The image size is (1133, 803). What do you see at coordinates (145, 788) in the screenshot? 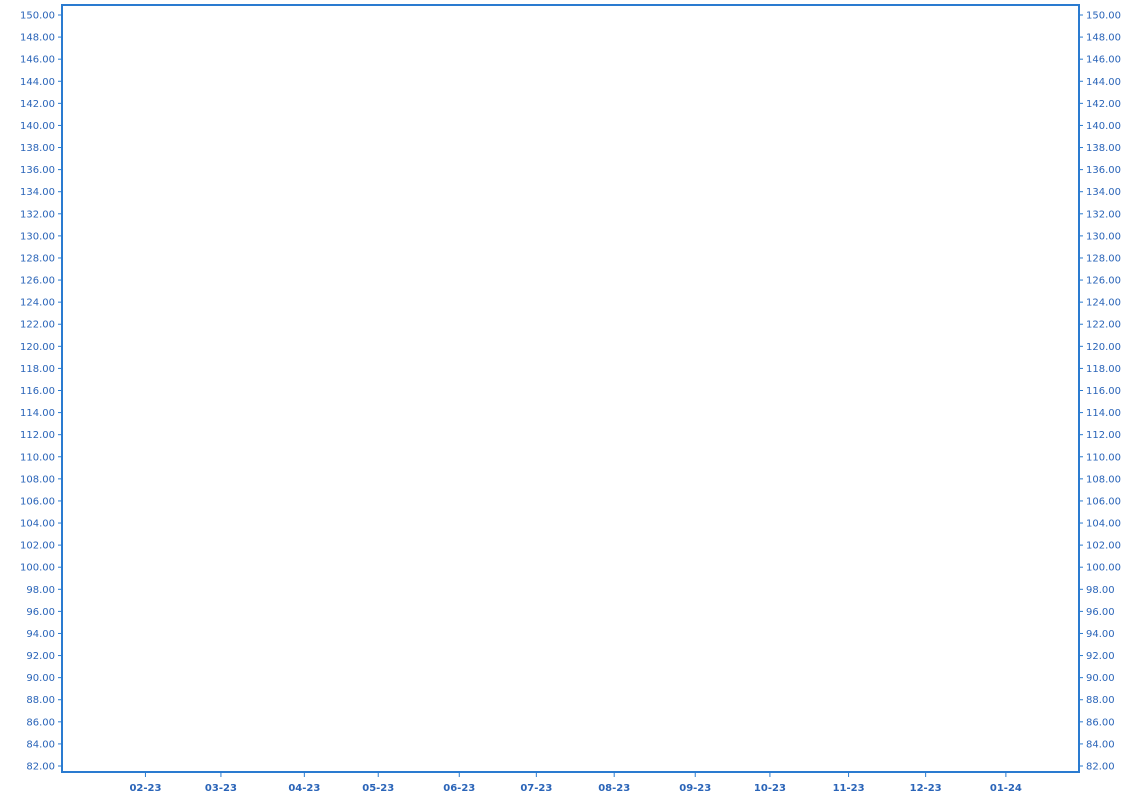
I see `x-tick-label: 02-23` at bounding box center [145, 788].